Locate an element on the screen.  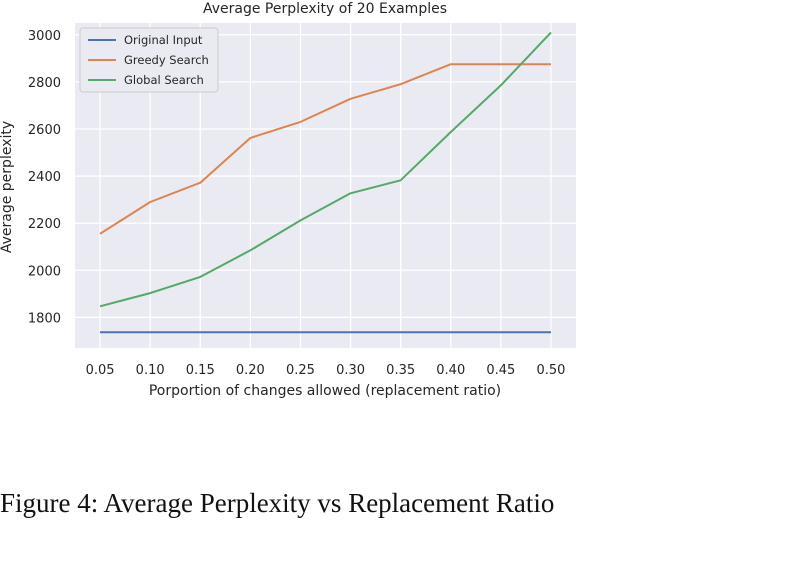
y-axis-label: Average perplexity is located at coordinates (7, 187).